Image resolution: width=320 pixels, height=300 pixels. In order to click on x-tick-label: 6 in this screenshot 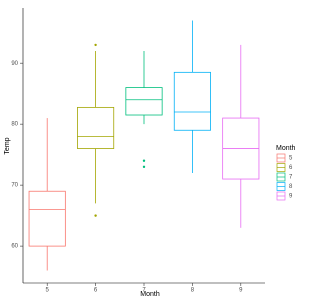, I will do `click(96, 291)`.